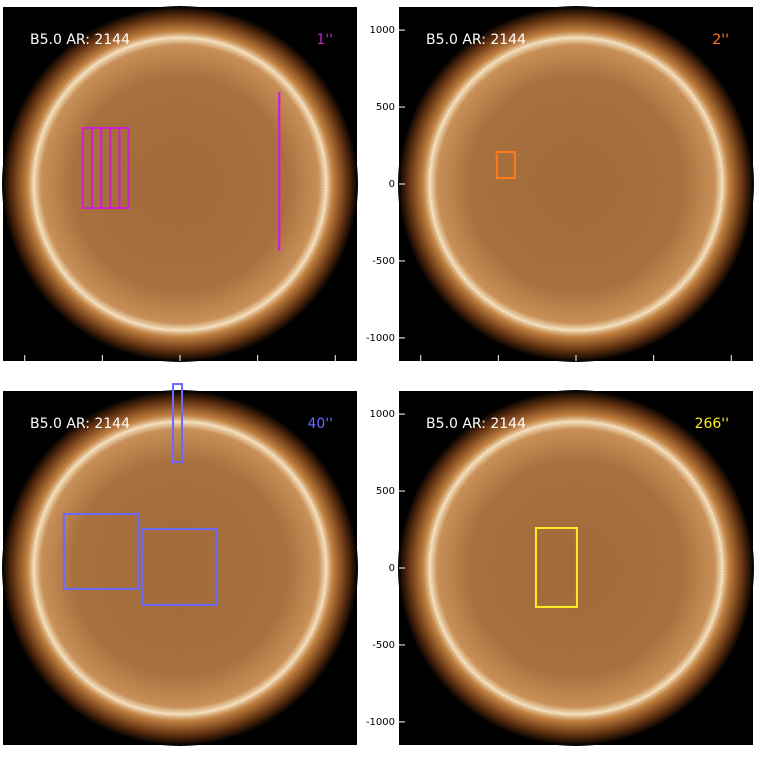 This screenshot has height=768, width=768. I want to click on panel-label: 40'', so click(320, 424).